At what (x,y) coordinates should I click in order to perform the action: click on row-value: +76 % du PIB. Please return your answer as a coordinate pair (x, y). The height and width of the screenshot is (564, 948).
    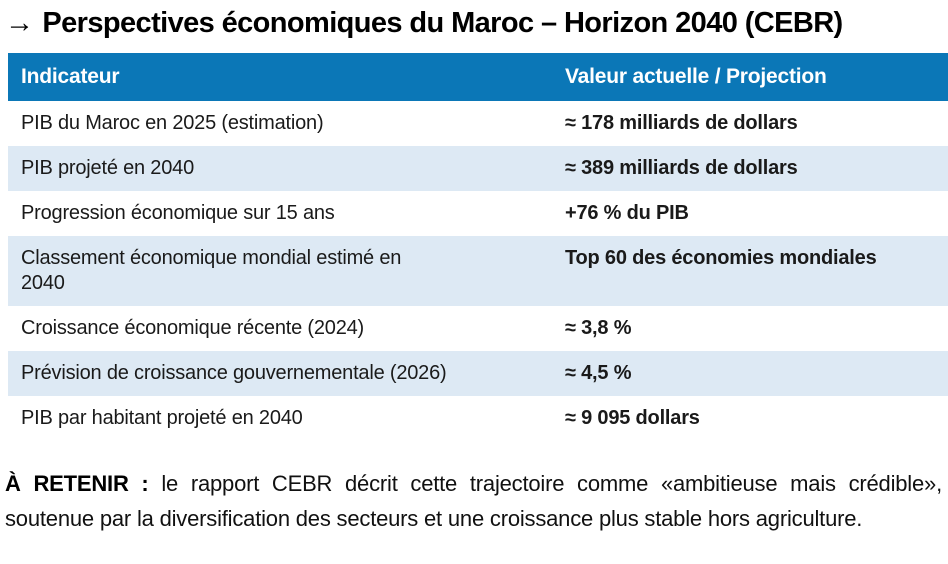
    Looking at the image, I should click on (627, 213).